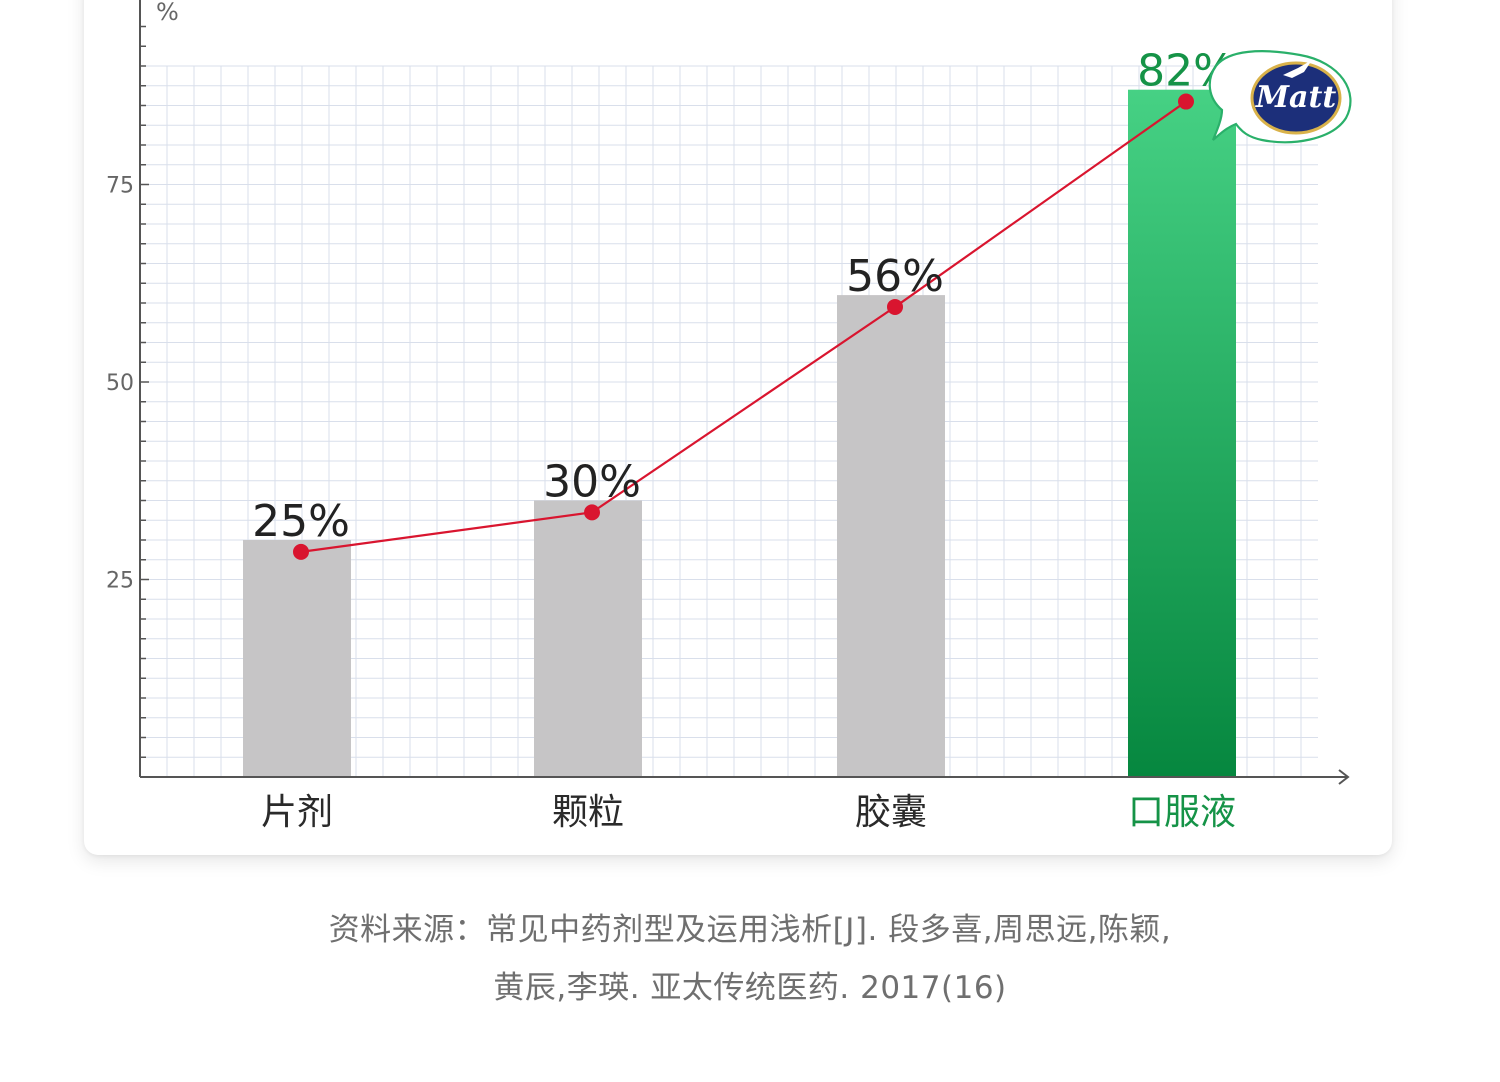  I want to click on x-axis-arrow-icon, so click(1344, 777).